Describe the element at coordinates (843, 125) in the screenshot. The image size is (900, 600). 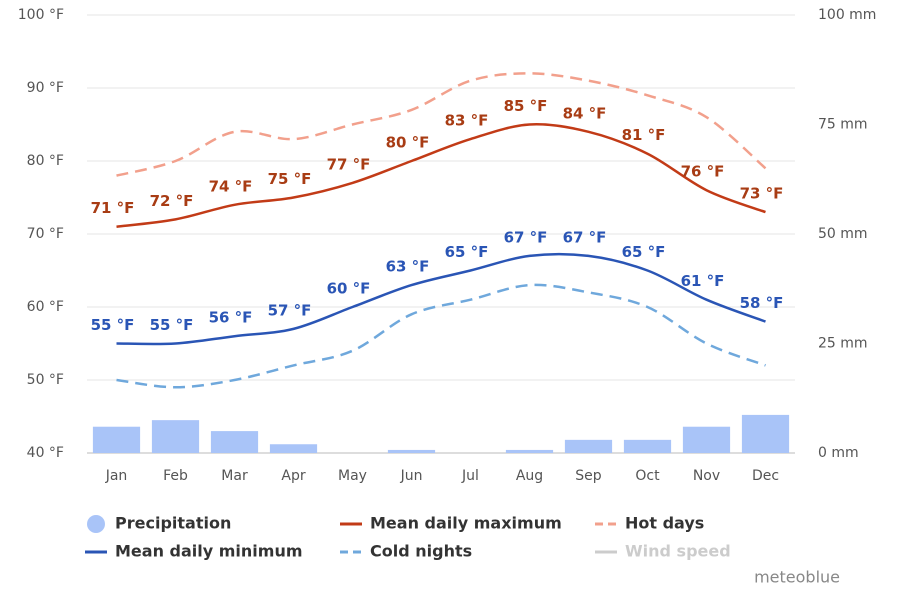
I see `y2-tick-label: 75 mm` at that location.